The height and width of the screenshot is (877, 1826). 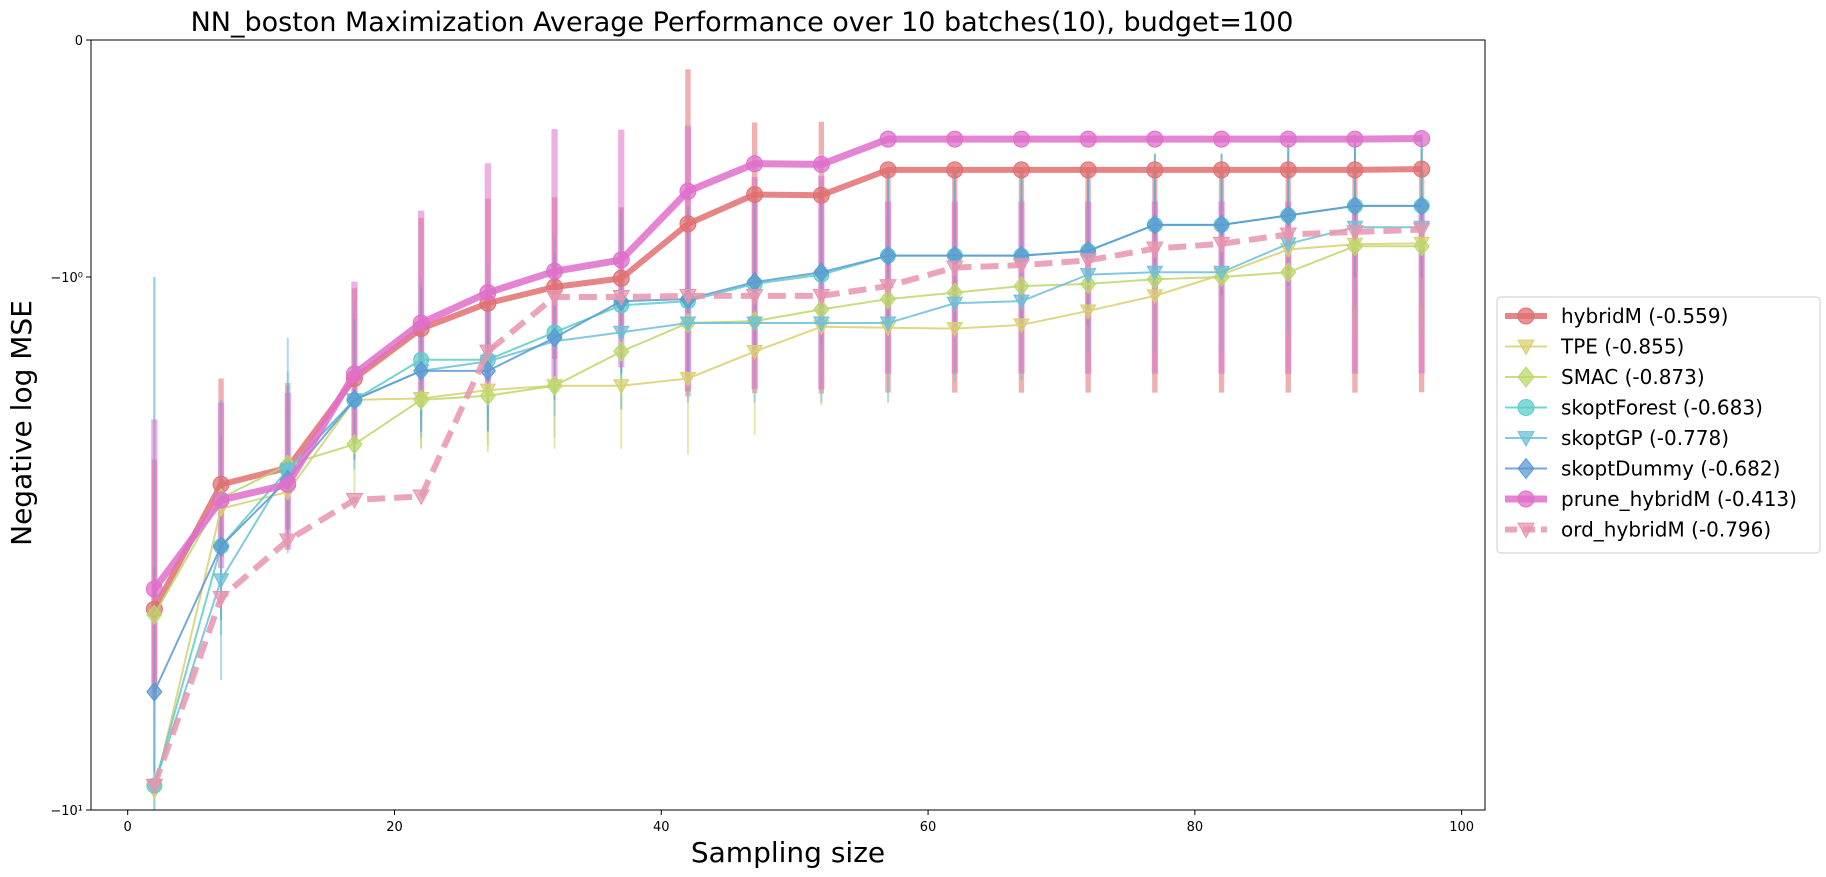 I want to click on legend-entry: SMAC (-0.873), so click(x=1605, y=377).